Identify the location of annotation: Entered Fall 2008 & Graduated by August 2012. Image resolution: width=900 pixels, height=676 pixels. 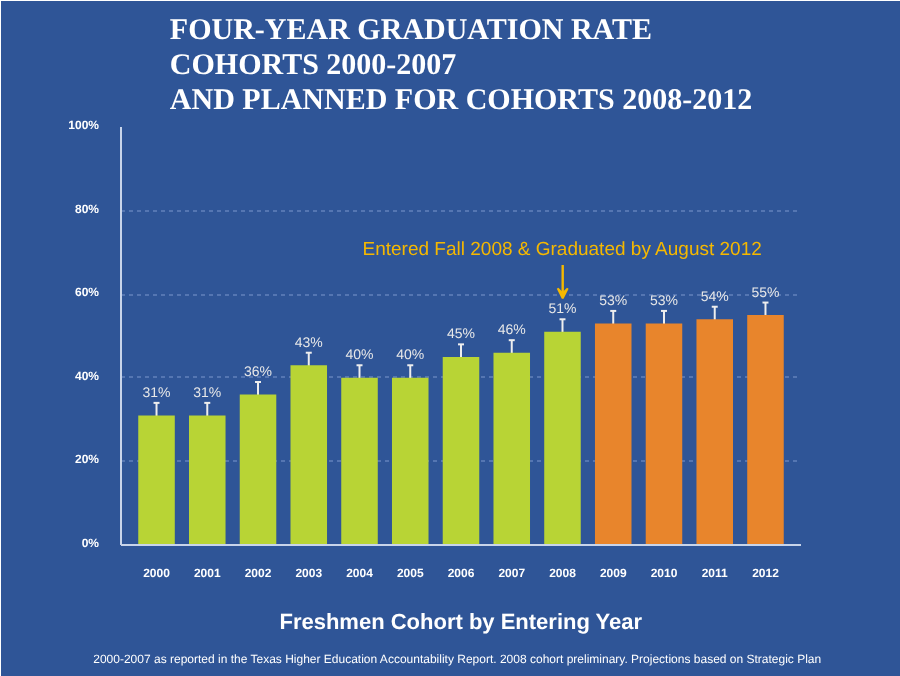
(562, 249).